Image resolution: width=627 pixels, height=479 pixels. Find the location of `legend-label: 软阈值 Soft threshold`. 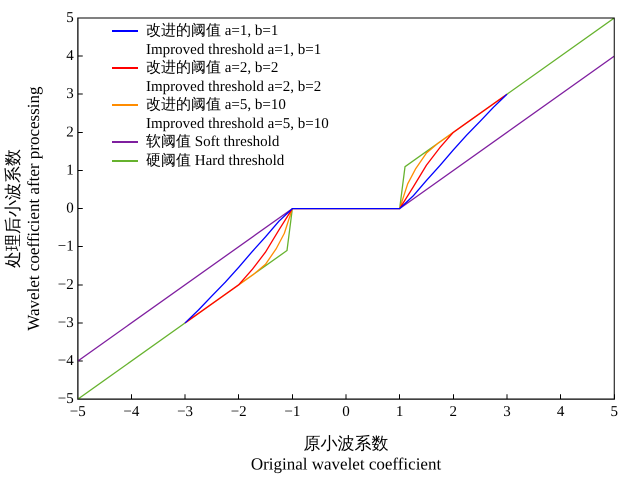

legend-label: 软阈值 Soft threshold is located at coordinates (213, 142).